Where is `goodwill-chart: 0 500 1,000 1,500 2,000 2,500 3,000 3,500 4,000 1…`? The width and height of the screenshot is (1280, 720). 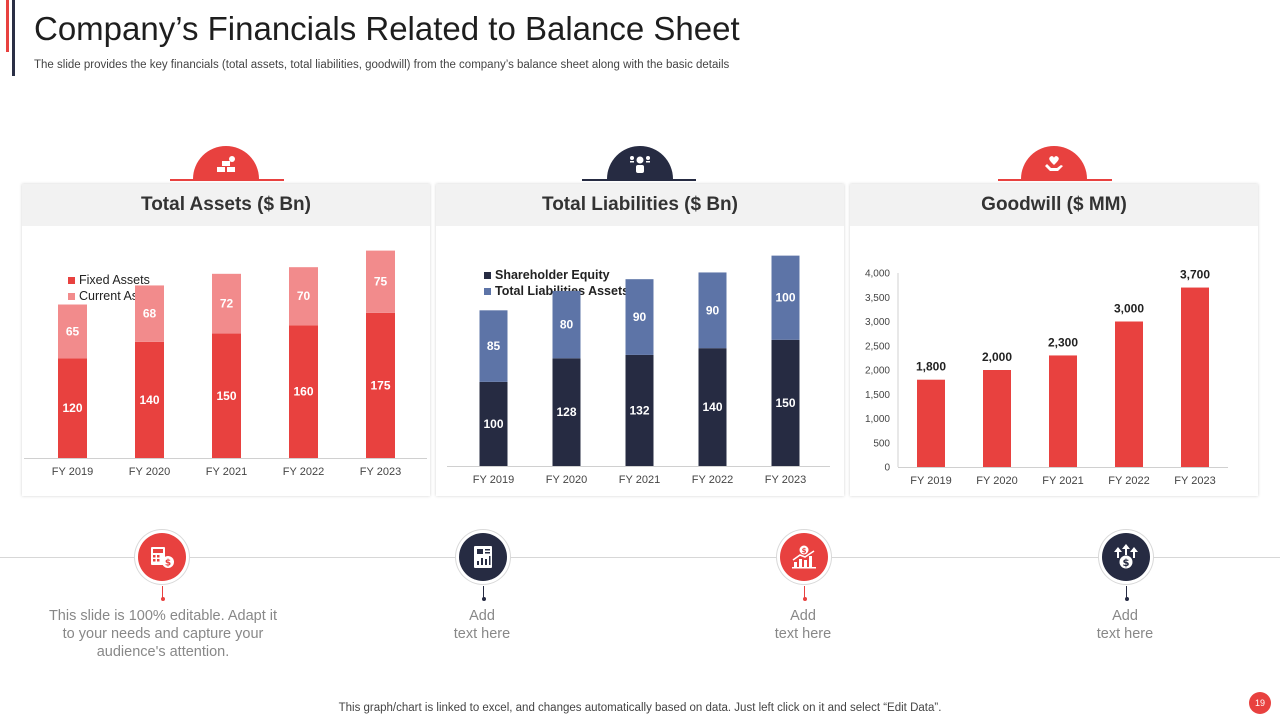 goodwill-chart: 0 500 1,000 1,500 2,000 2,500 3,000 3,500 4,000 1… is located at coordinates (1054, 361).